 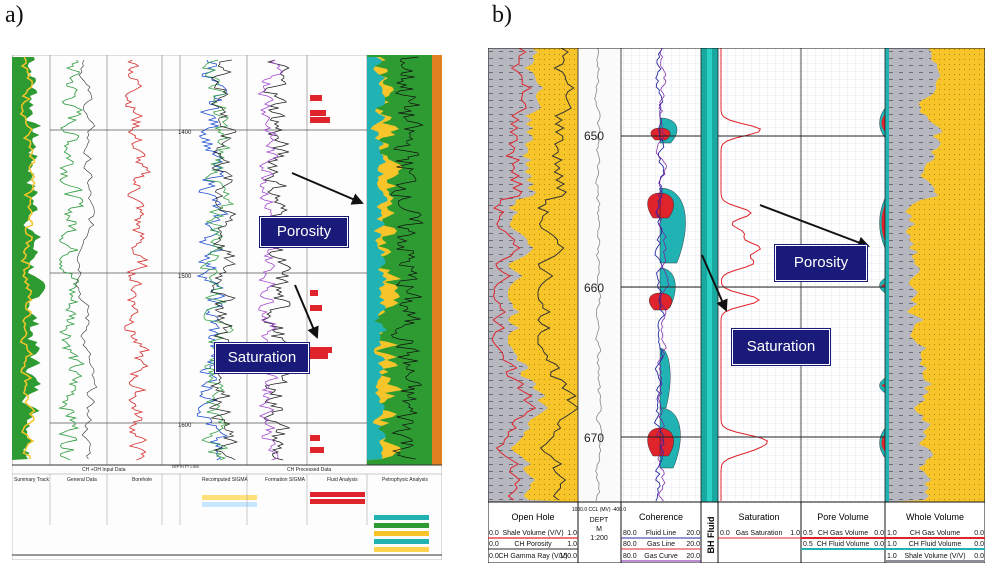 What do you see at coordinates (892, 533) in the screenshot?
I see `panel-b-wv-row1-left: 1.0` at bounding box center [892, 533].